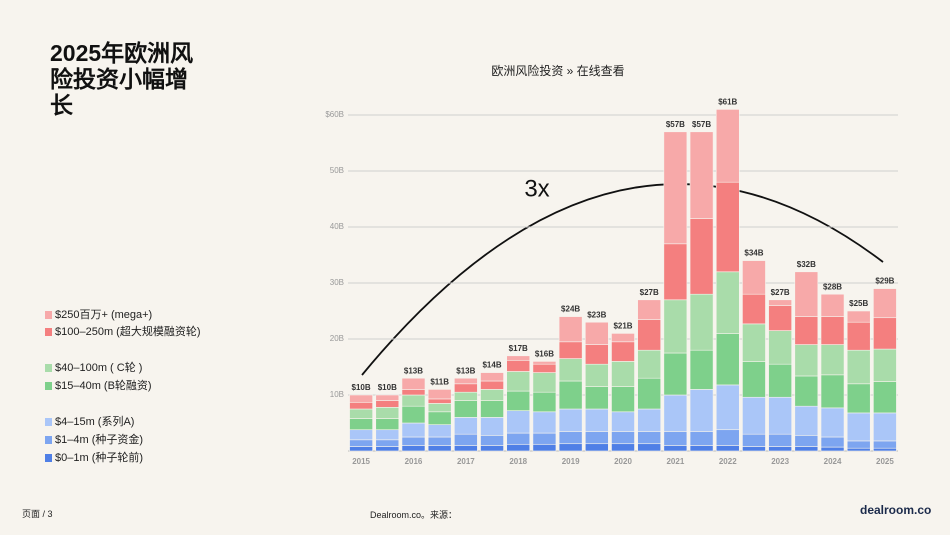 This screenshot has width=950, height=535. I want to click on total-label: $17B, so click(518, 348).